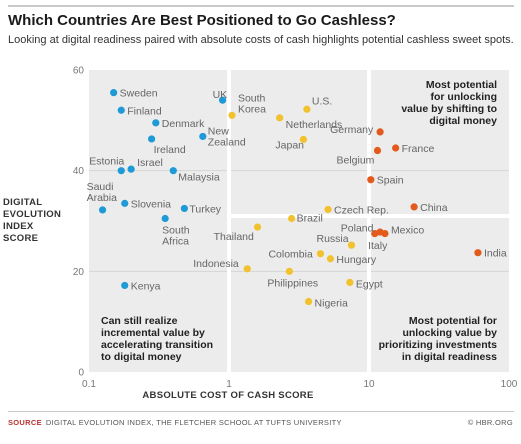  Describe the element at coordinates (333, 239) in the screenshot. I see `point-label: Russia` at that location.